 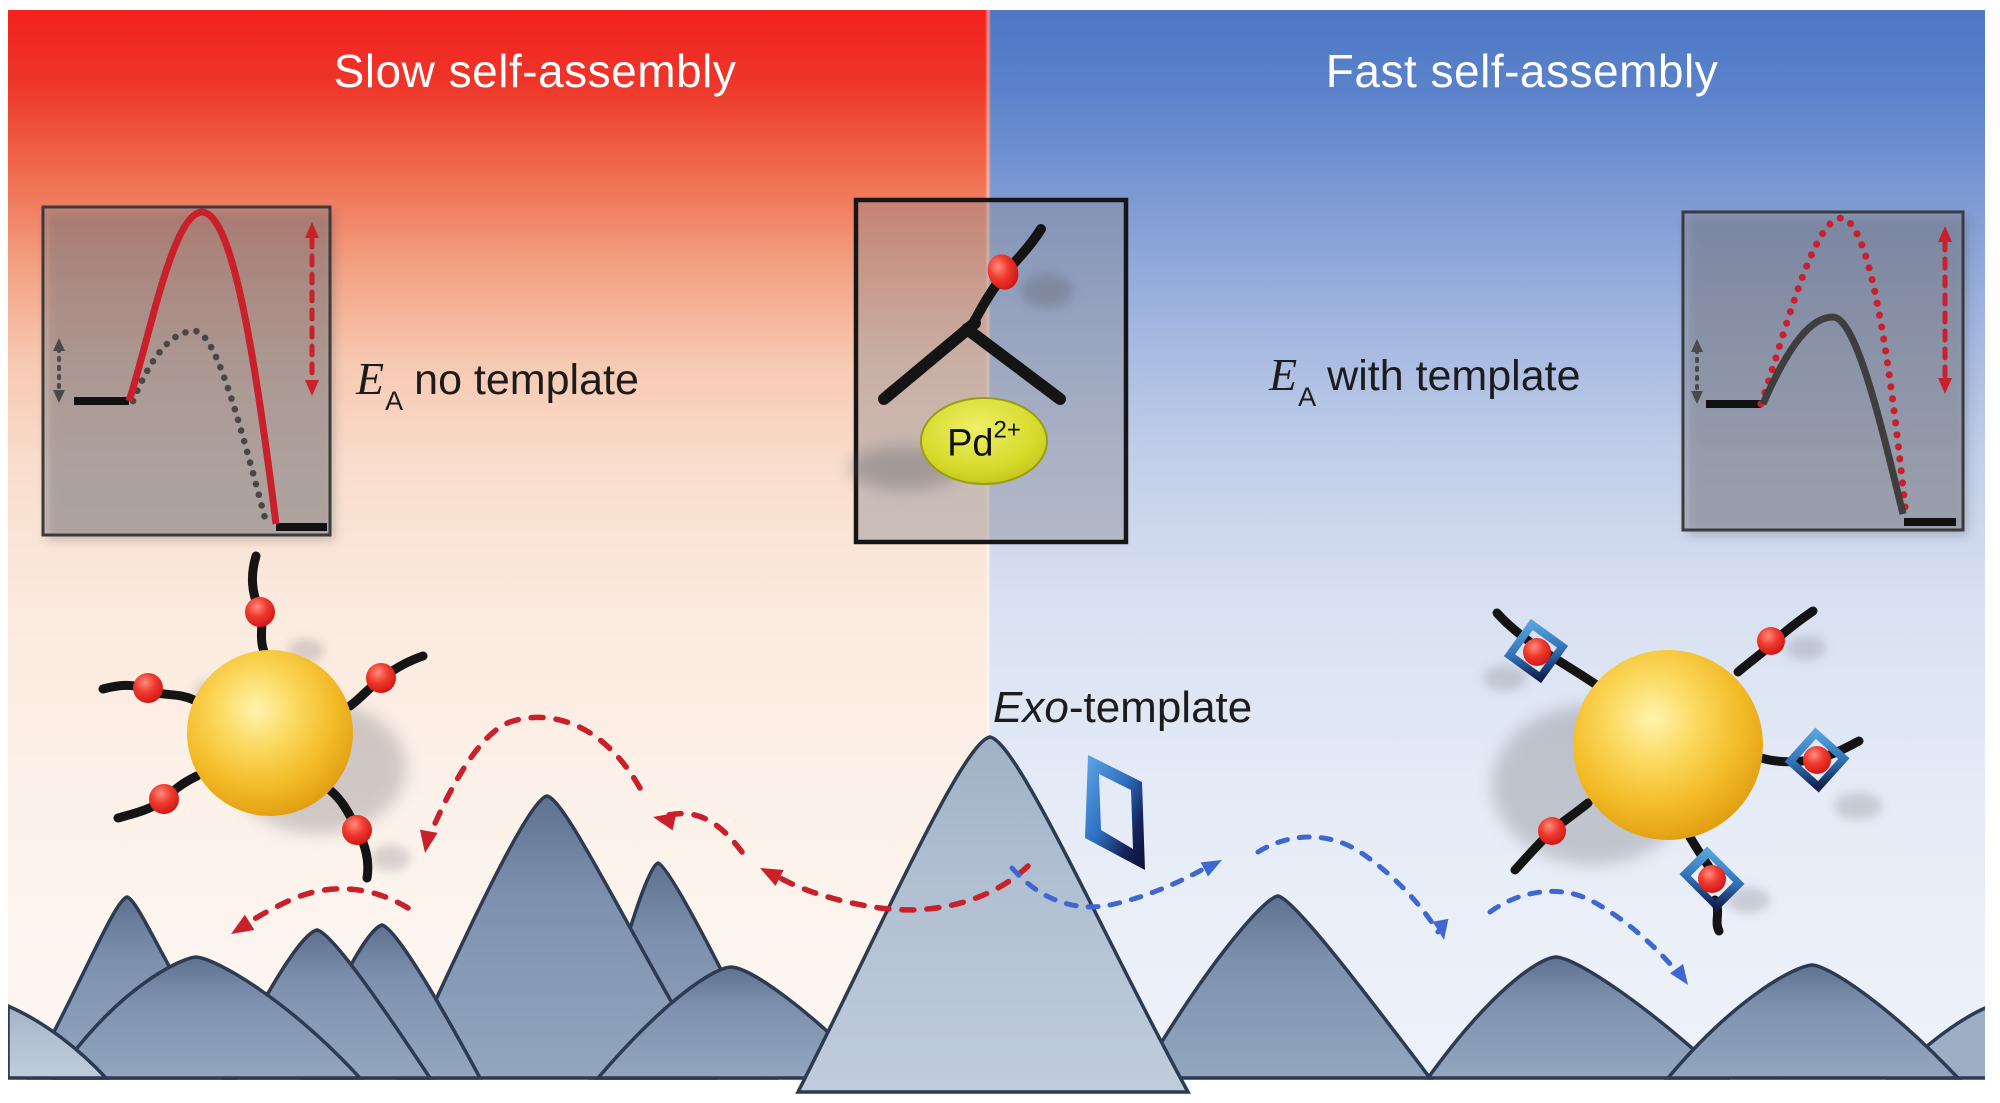 I want to click on panel-title-slow-text: Slow self-assembly, so click(x=535, y=71).